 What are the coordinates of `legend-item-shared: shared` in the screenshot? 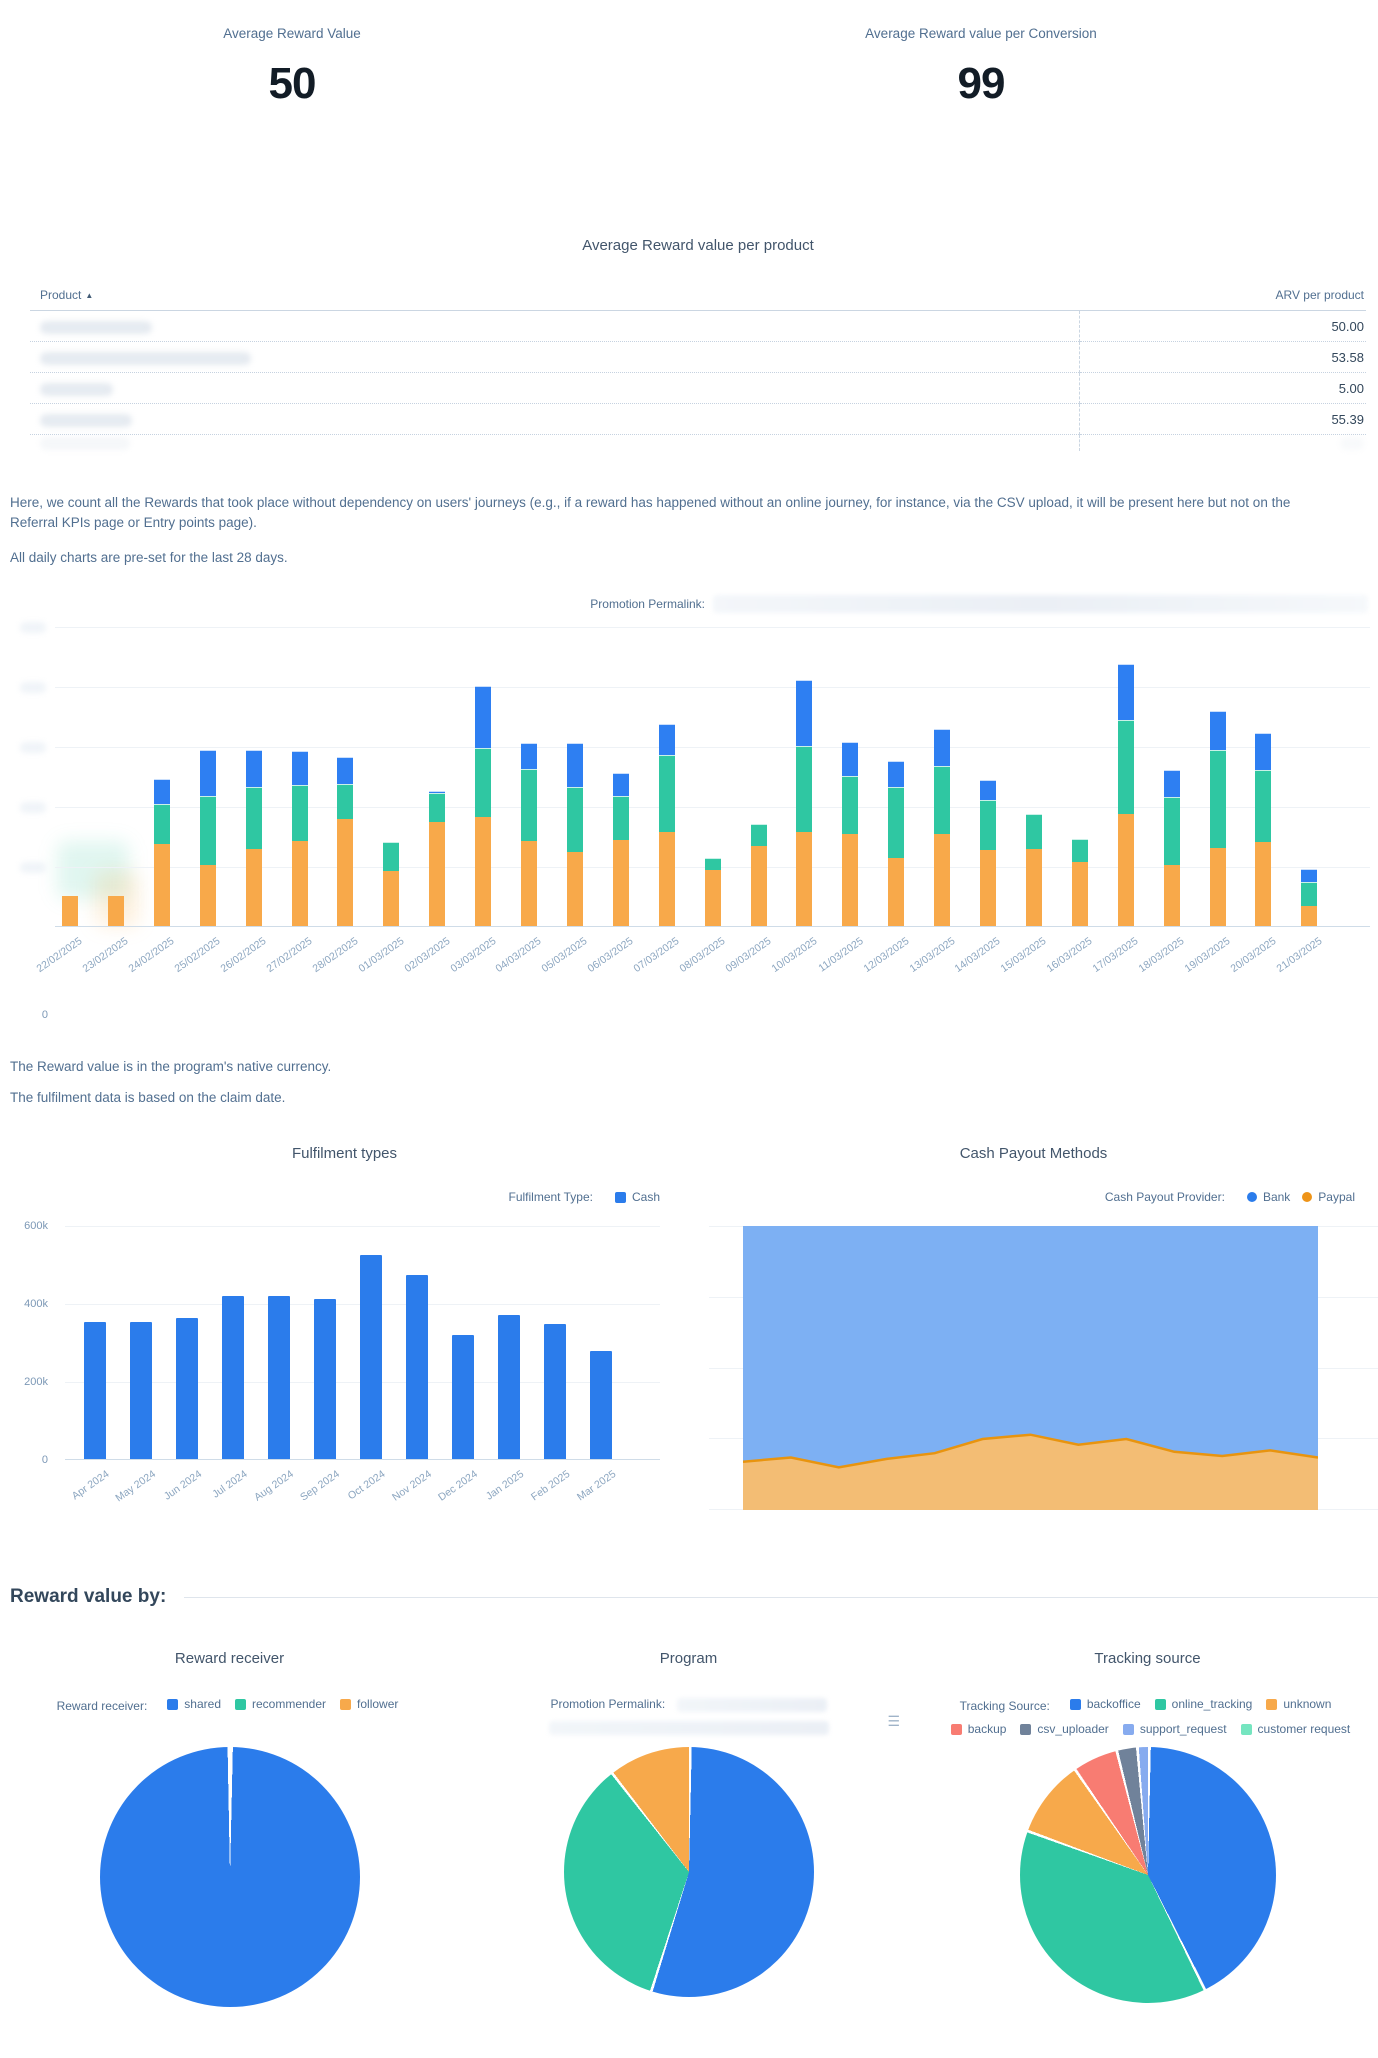 It's located at (194, 1704).